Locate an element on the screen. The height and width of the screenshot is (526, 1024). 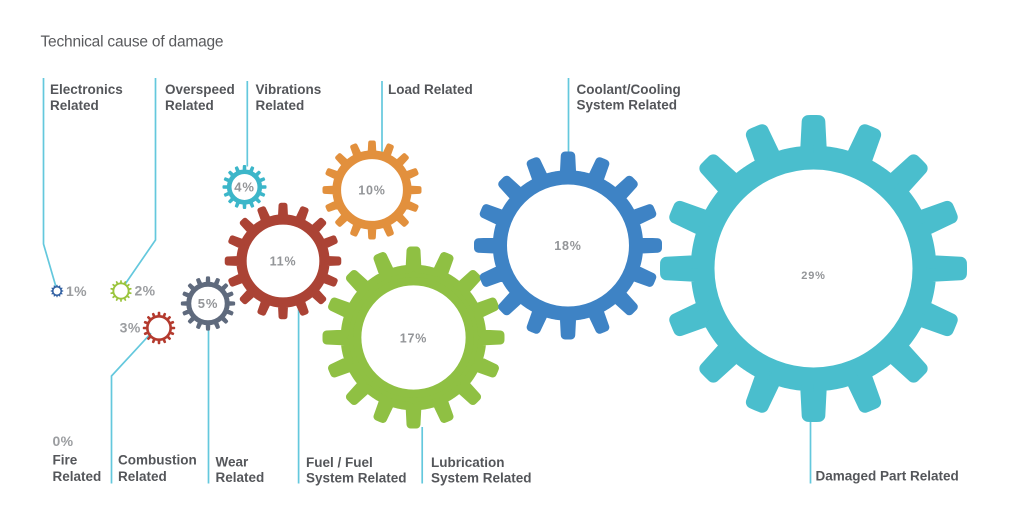
svg-text: Fuel / Fuel is located at coordinates (339, 462).